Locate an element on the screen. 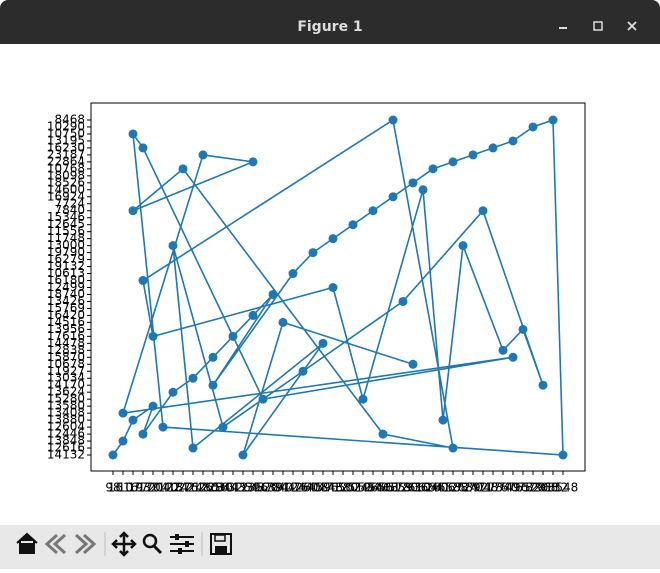  x-tick-label: 4260 is located at coordinates (303, 488).